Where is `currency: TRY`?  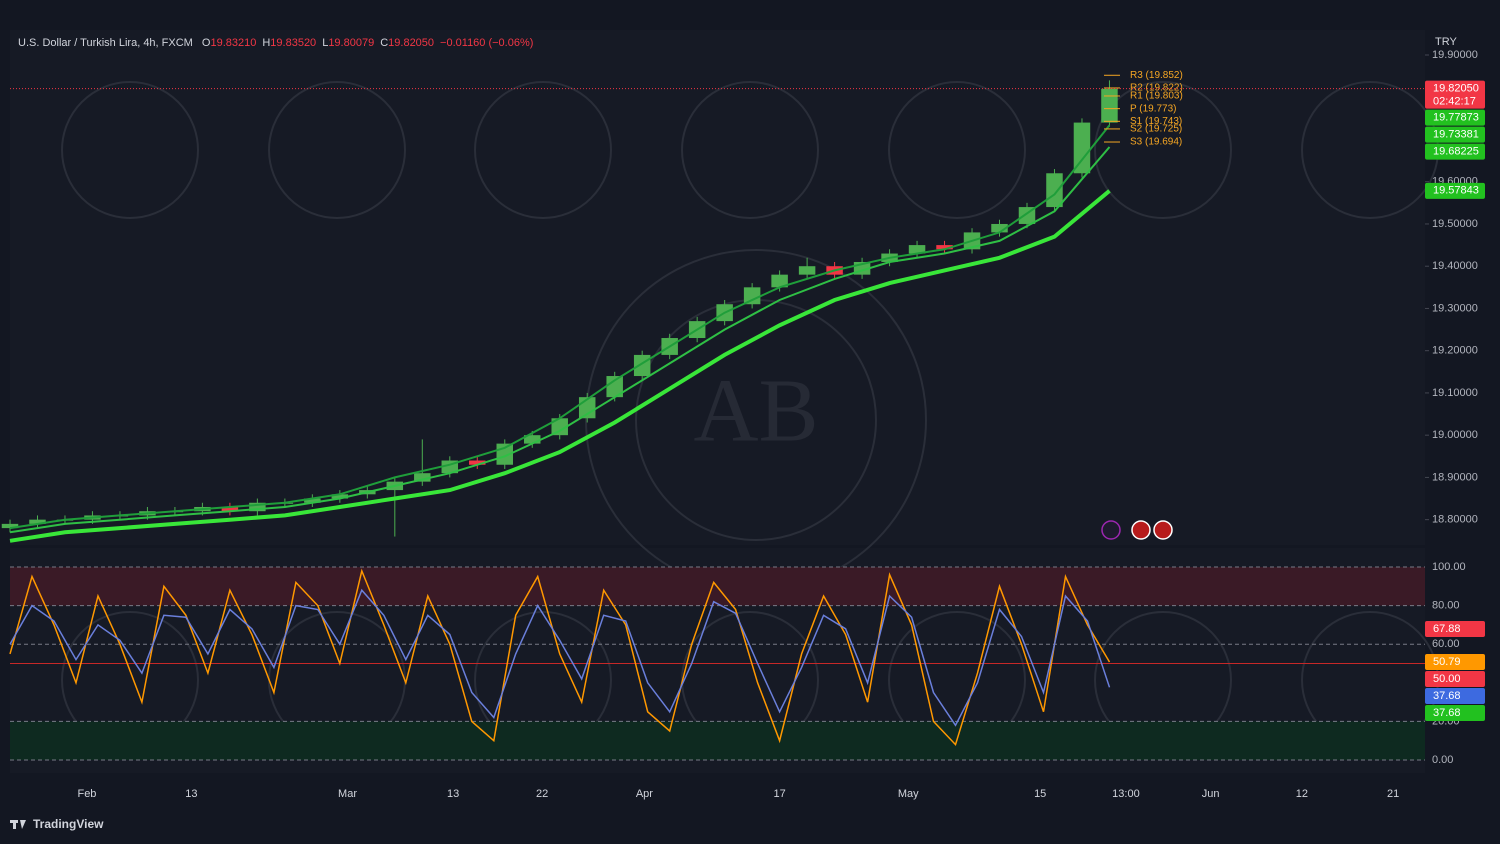
currency: TRY is located at coordinates (1446, 42).